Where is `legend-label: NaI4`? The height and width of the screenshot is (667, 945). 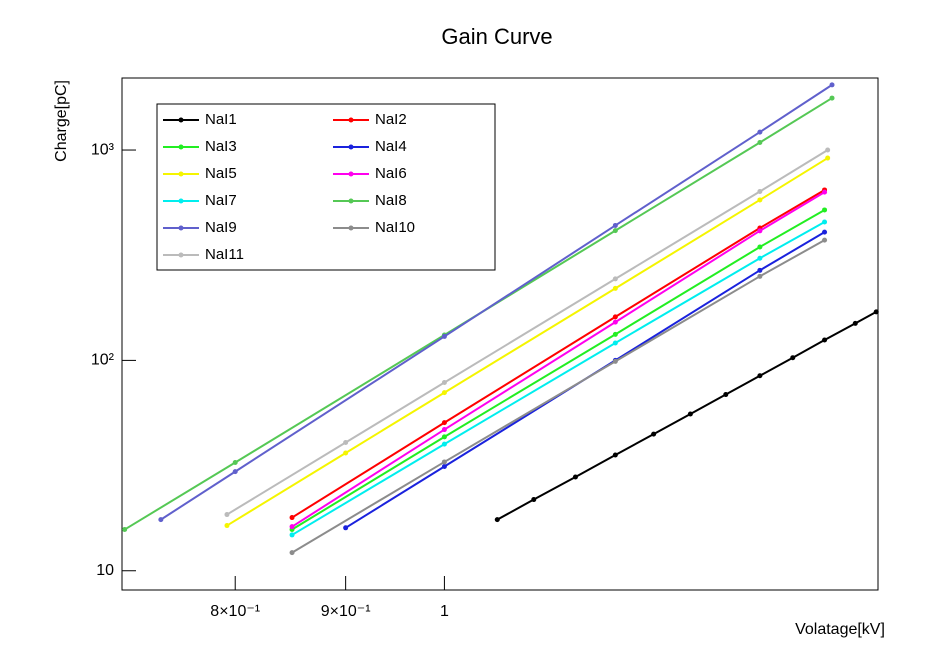 legend-label: NaI4 is located at coordinates (391, 146).